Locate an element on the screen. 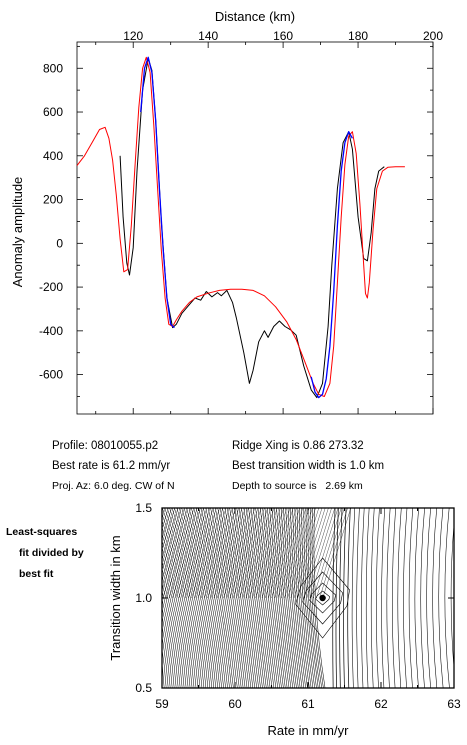 The height and width of the screenshot is (745, 467). y-tick-label: 1.0 is located at coordinates (143, 598).